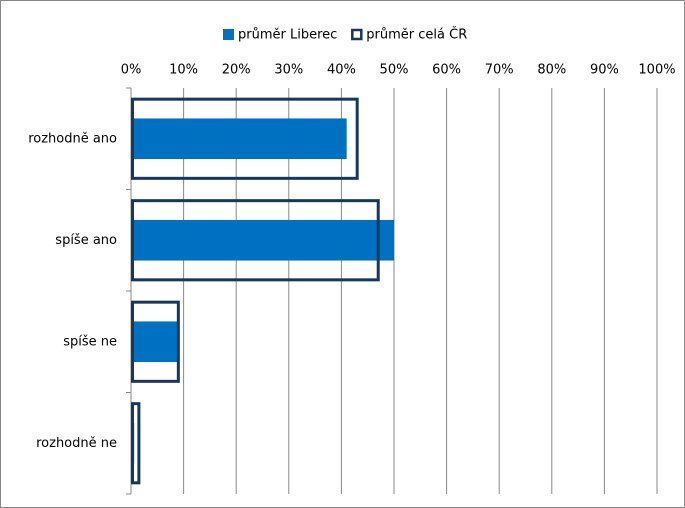  I want to click on x-tick-label: 70%, so click(499, 70).